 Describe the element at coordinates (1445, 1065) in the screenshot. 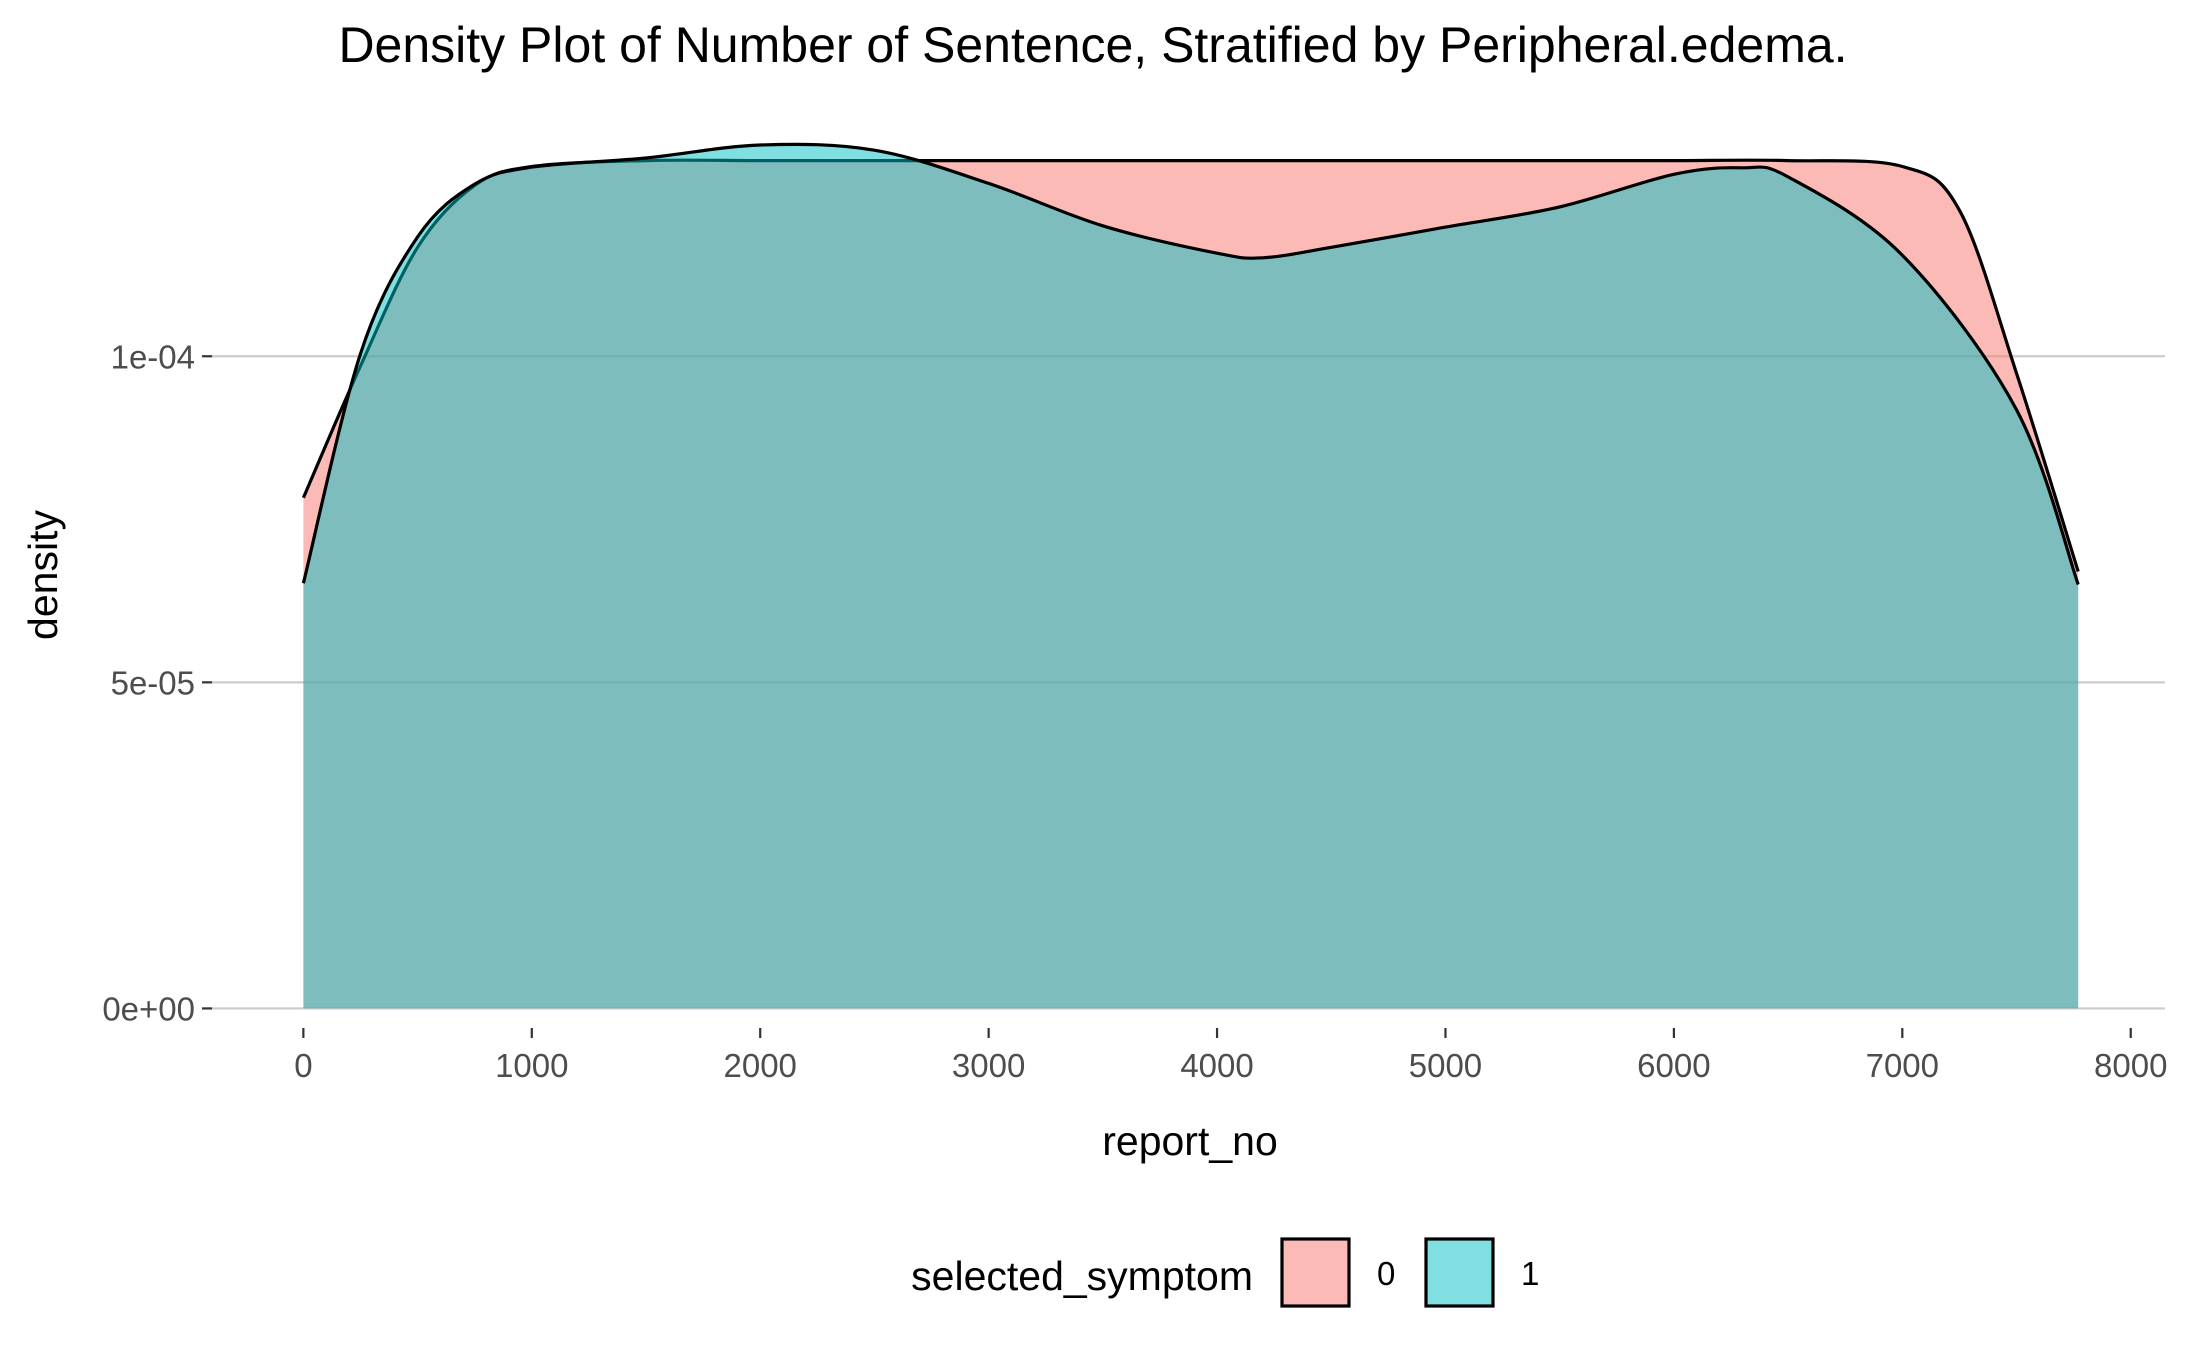

I see `x-tick-label-5: 5000` at that location.